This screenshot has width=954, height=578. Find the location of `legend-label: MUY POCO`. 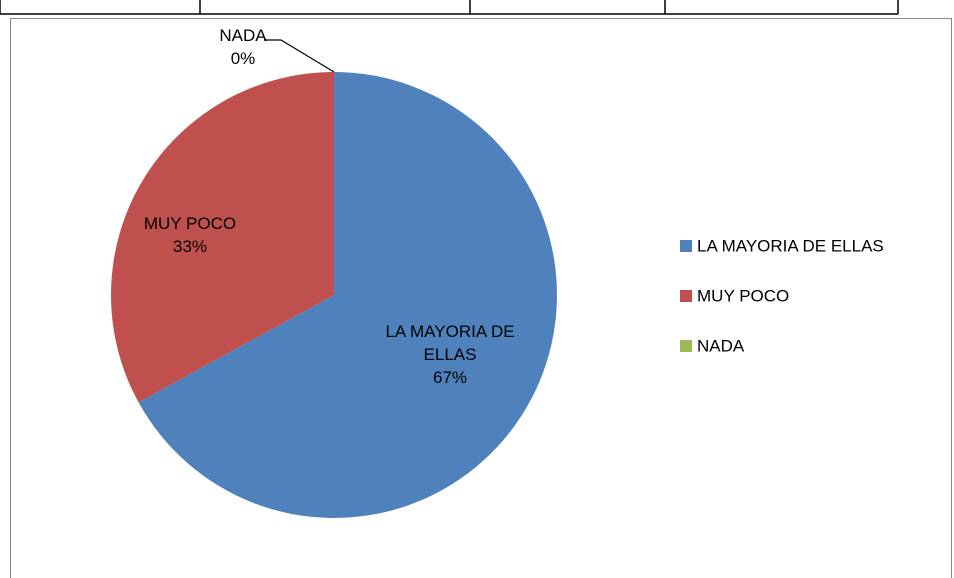

legend-label: MUY POCO is located at coordinates (743, 295).